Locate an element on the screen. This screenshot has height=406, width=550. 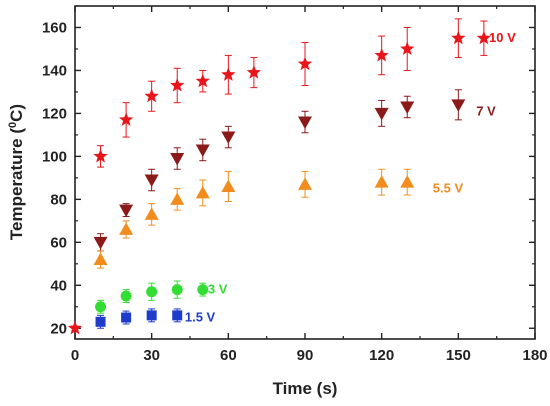
y-tick-label: 40 is located at coordinates (58, 285).